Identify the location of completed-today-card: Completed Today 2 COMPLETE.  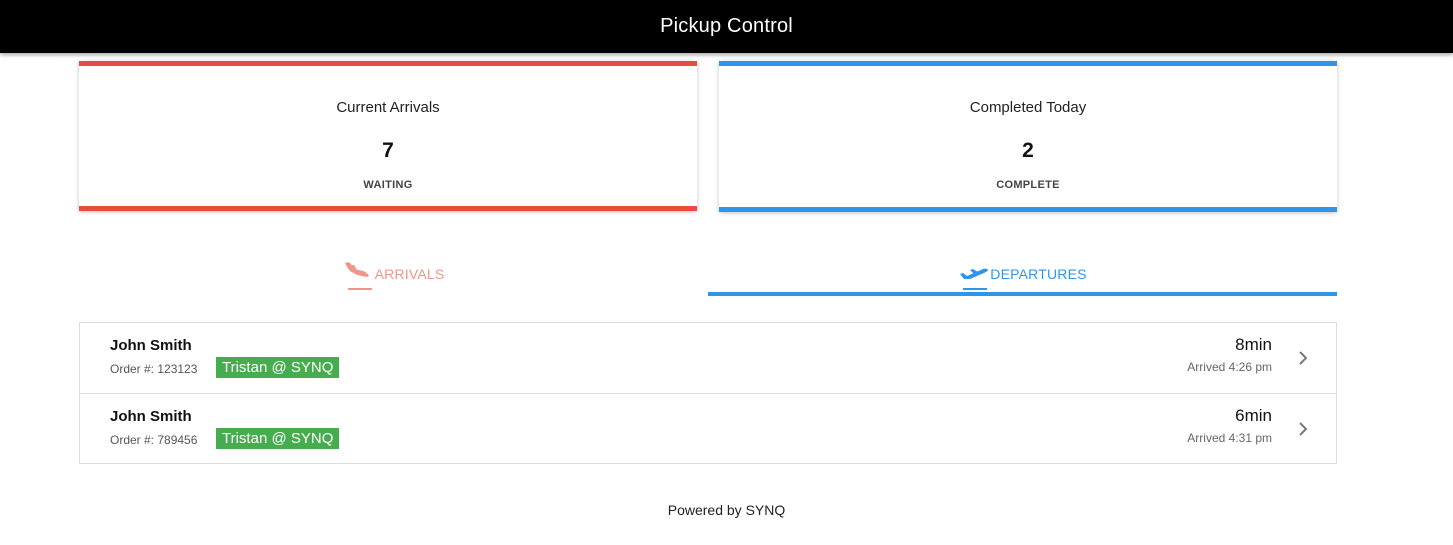
(1028, 136).